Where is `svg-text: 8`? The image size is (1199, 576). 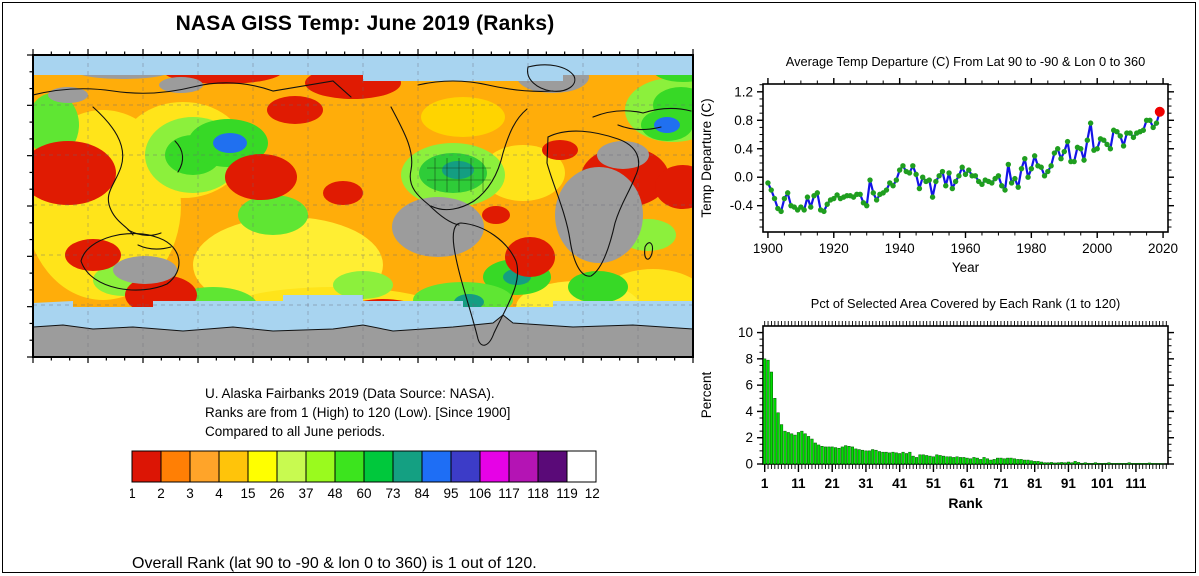
svg-text: 8 is located at coordinates (749, 358).